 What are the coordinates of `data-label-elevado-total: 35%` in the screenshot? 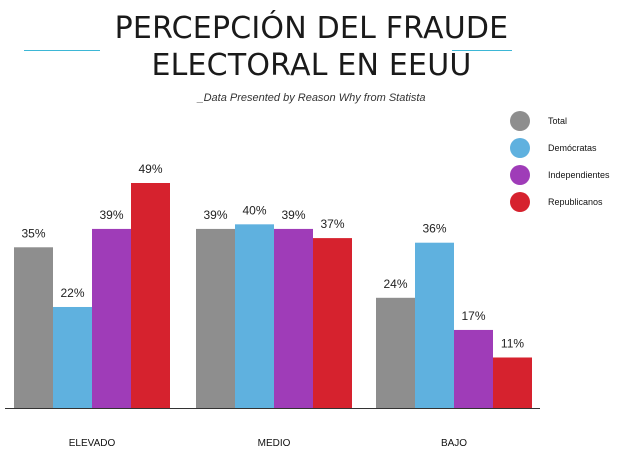 It's located at (33, 233).